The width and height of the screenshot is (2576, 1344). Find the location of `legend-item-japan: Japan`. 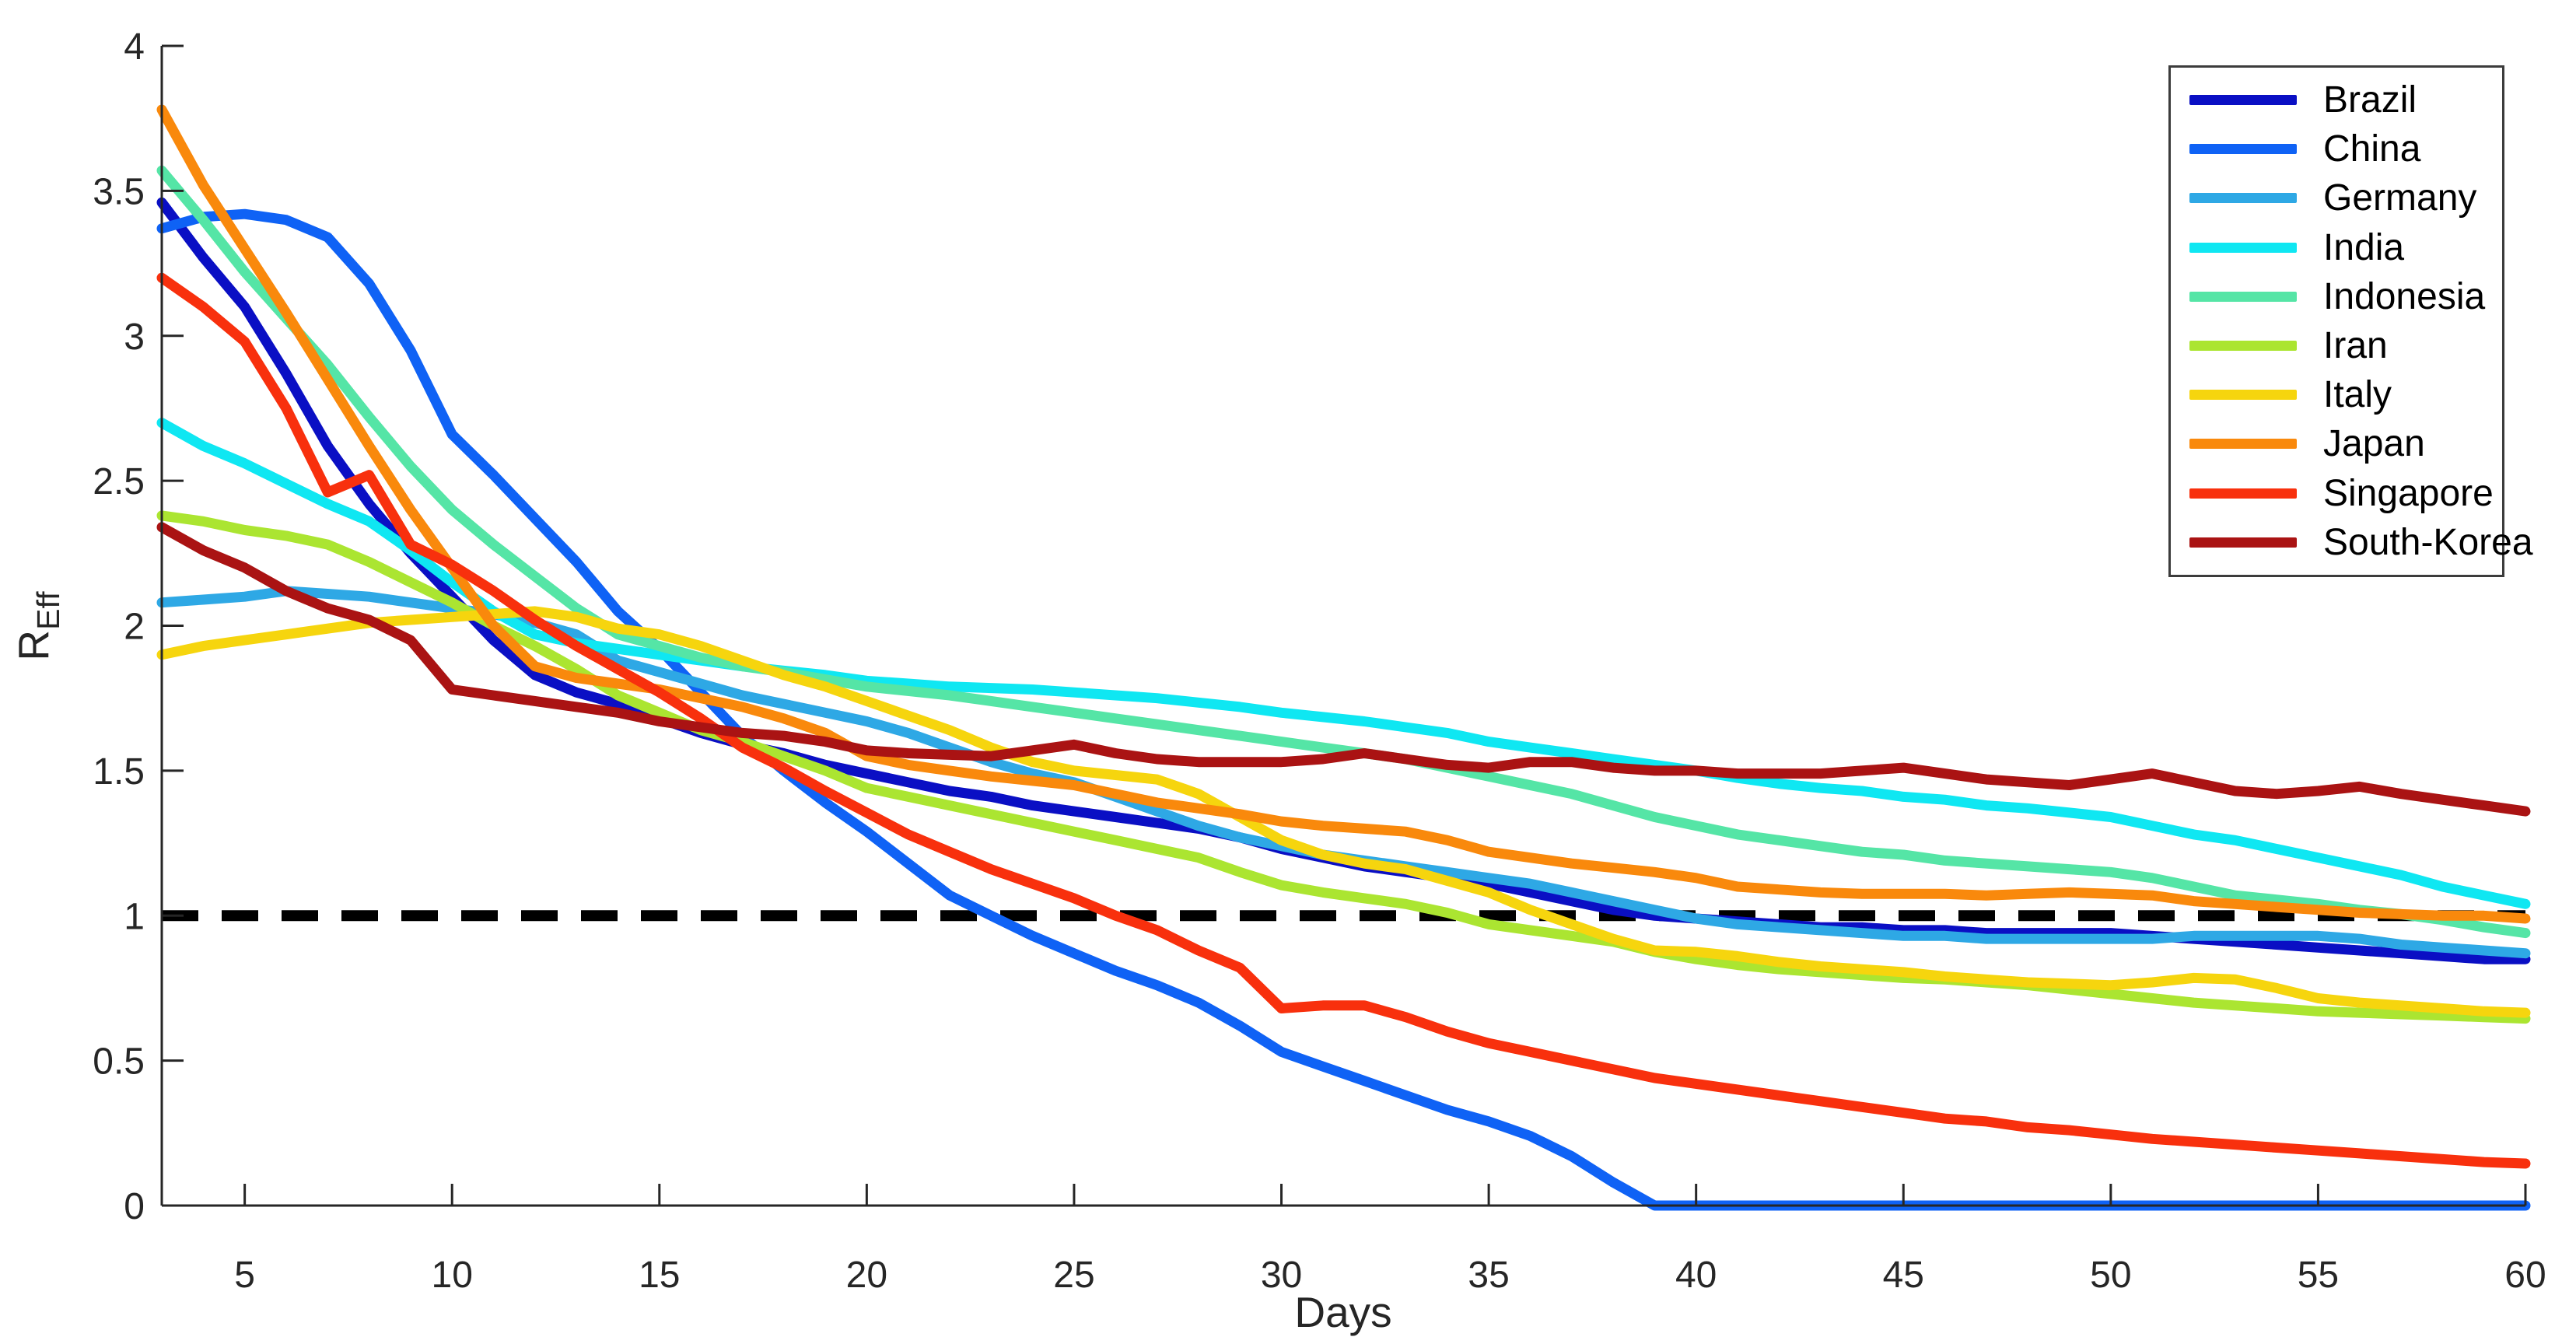

legend-item-japan: Japan is located at coordinates (2345, 444).